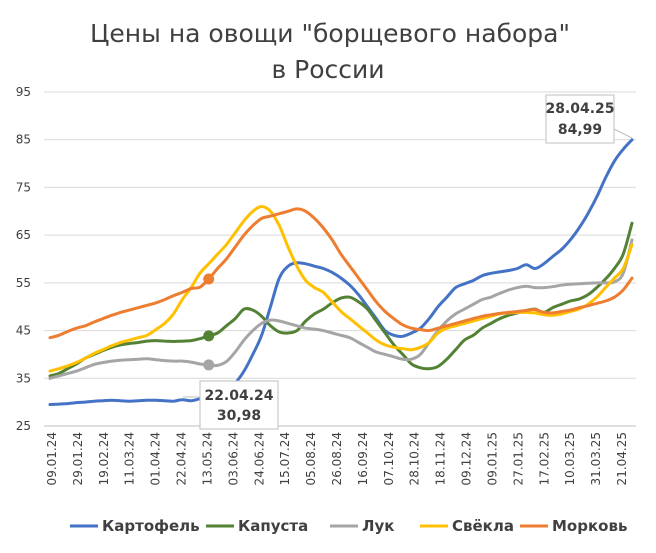  Describe the element at coordinates (238, 396) in the screenshot. I see `callout-start-date: 22.04.24` at that location.